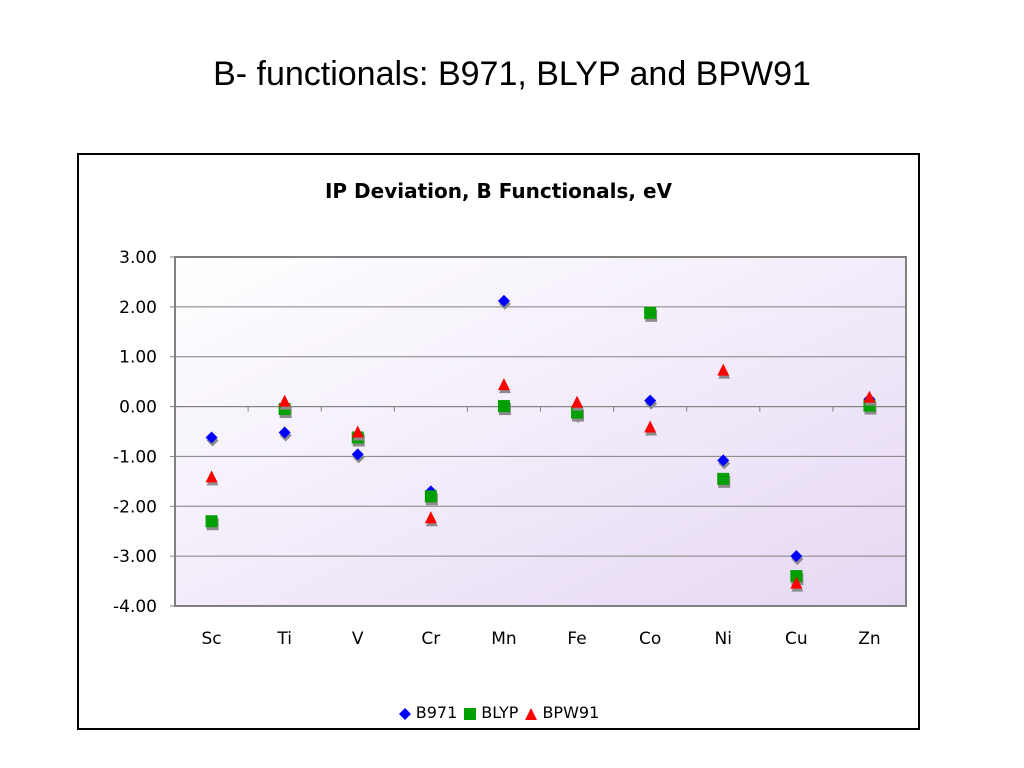  I want to click on xtick-label: Mn, so click(503, 639).